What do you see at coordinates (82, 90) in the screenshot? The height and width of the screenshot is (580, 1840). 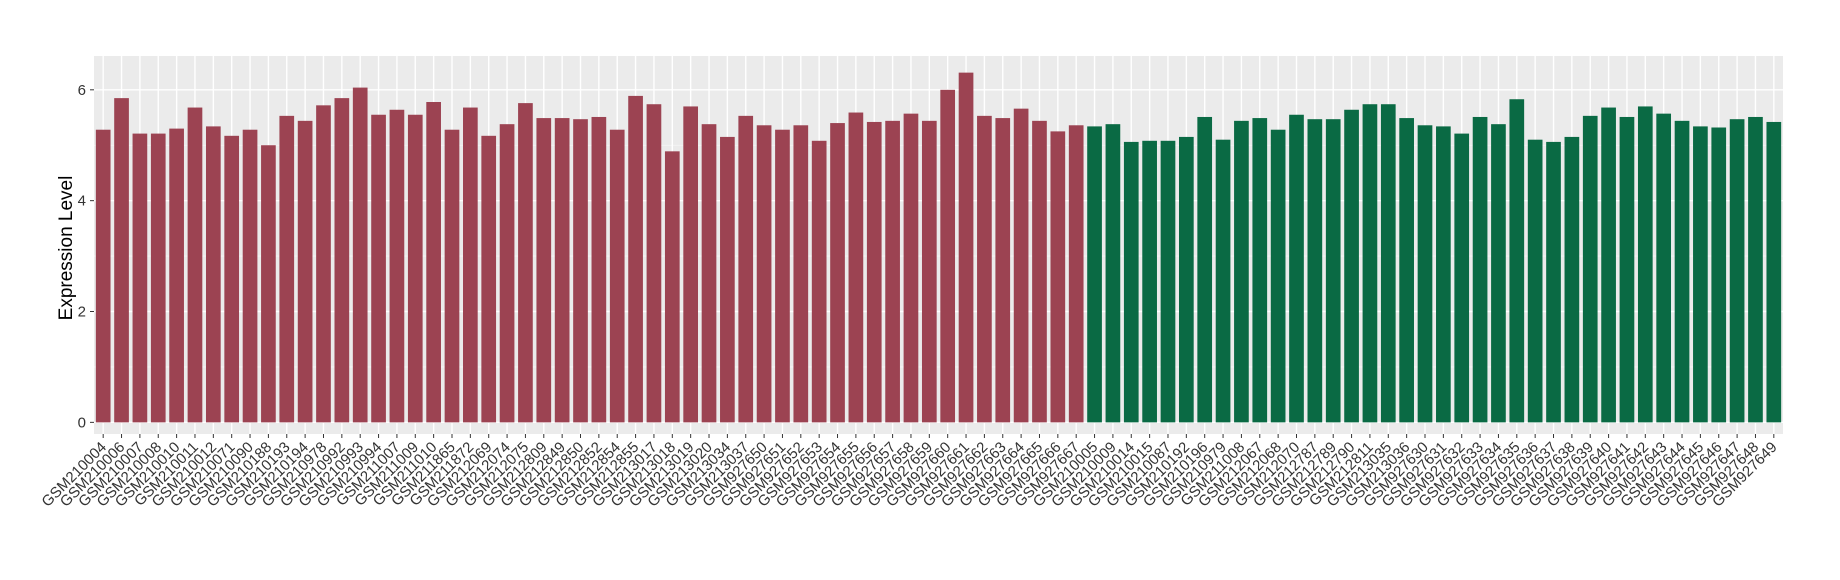 I see `y-tick-label: 6` at bounding box center [82, 90].